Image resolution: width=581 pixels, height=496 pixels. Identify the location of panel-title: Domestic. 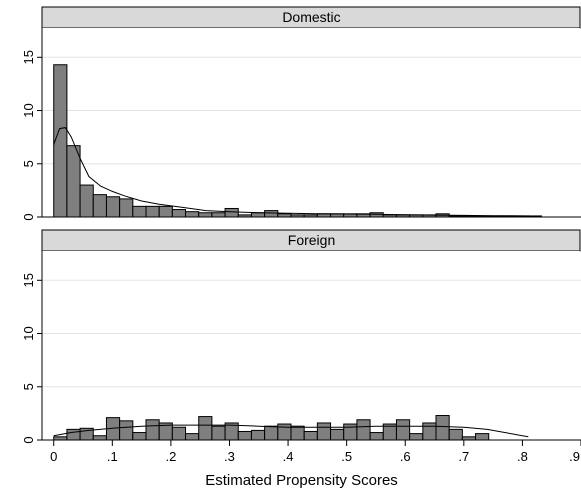
(311, 17).